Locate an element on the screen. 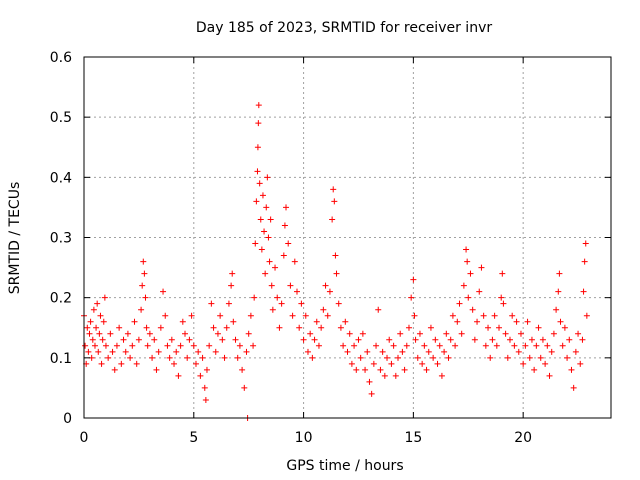 This screenshot has height=480, width=640. y-tick-label: 0.5 is located at coordinates (61, 118).